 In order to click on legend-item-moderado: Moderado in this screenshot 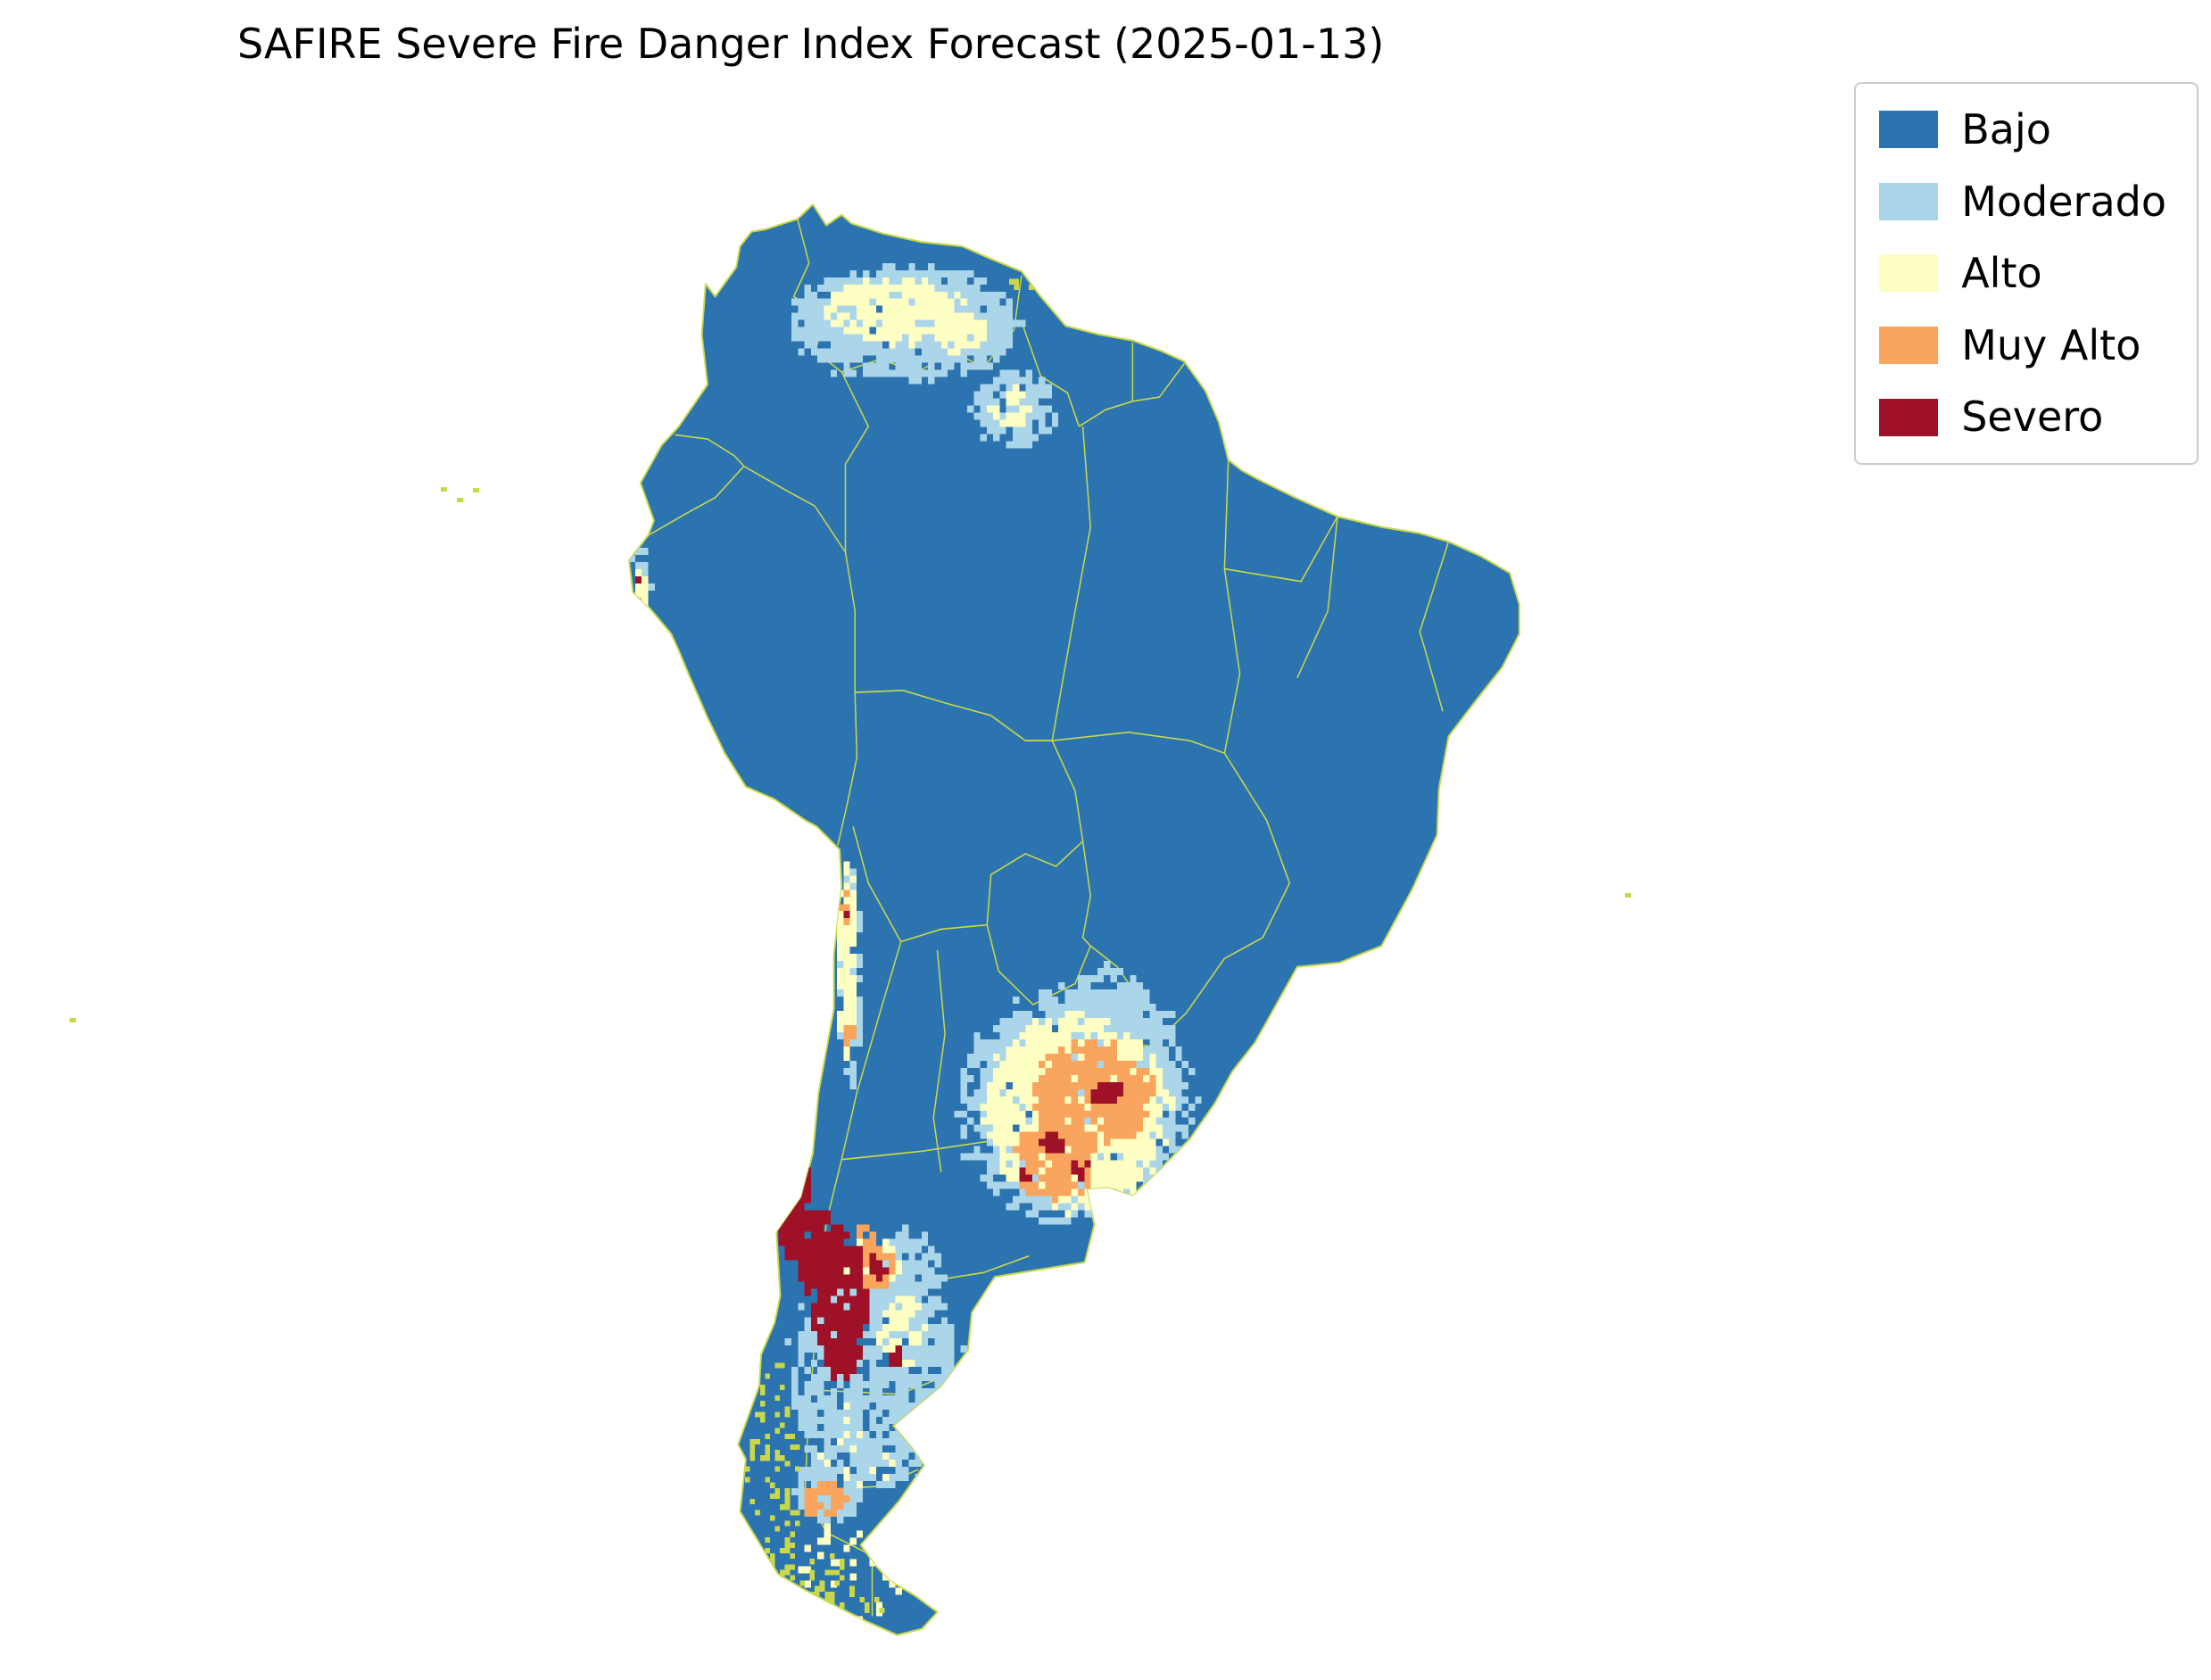, I will do `click(2022, 201)`.